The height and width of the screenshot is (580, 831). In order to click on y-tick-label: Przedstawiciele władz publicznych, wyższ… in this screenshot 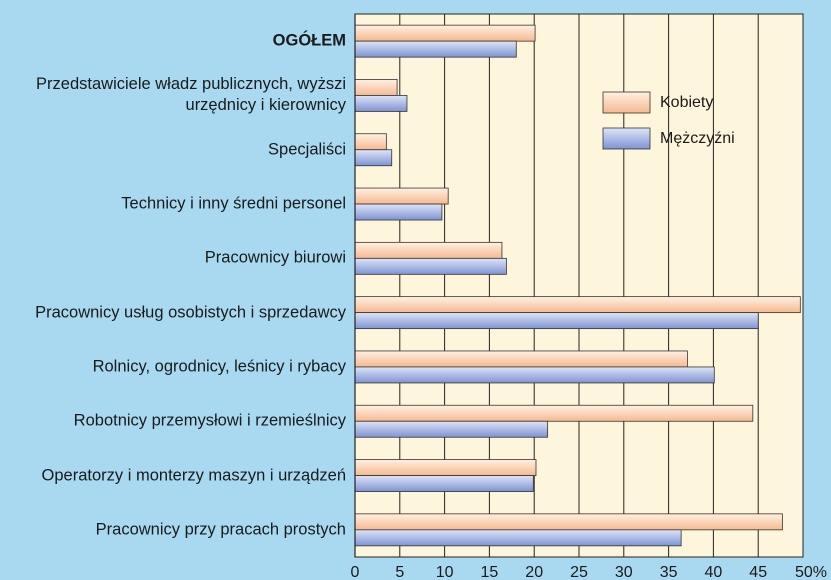, I will do `click(191, 95)`.